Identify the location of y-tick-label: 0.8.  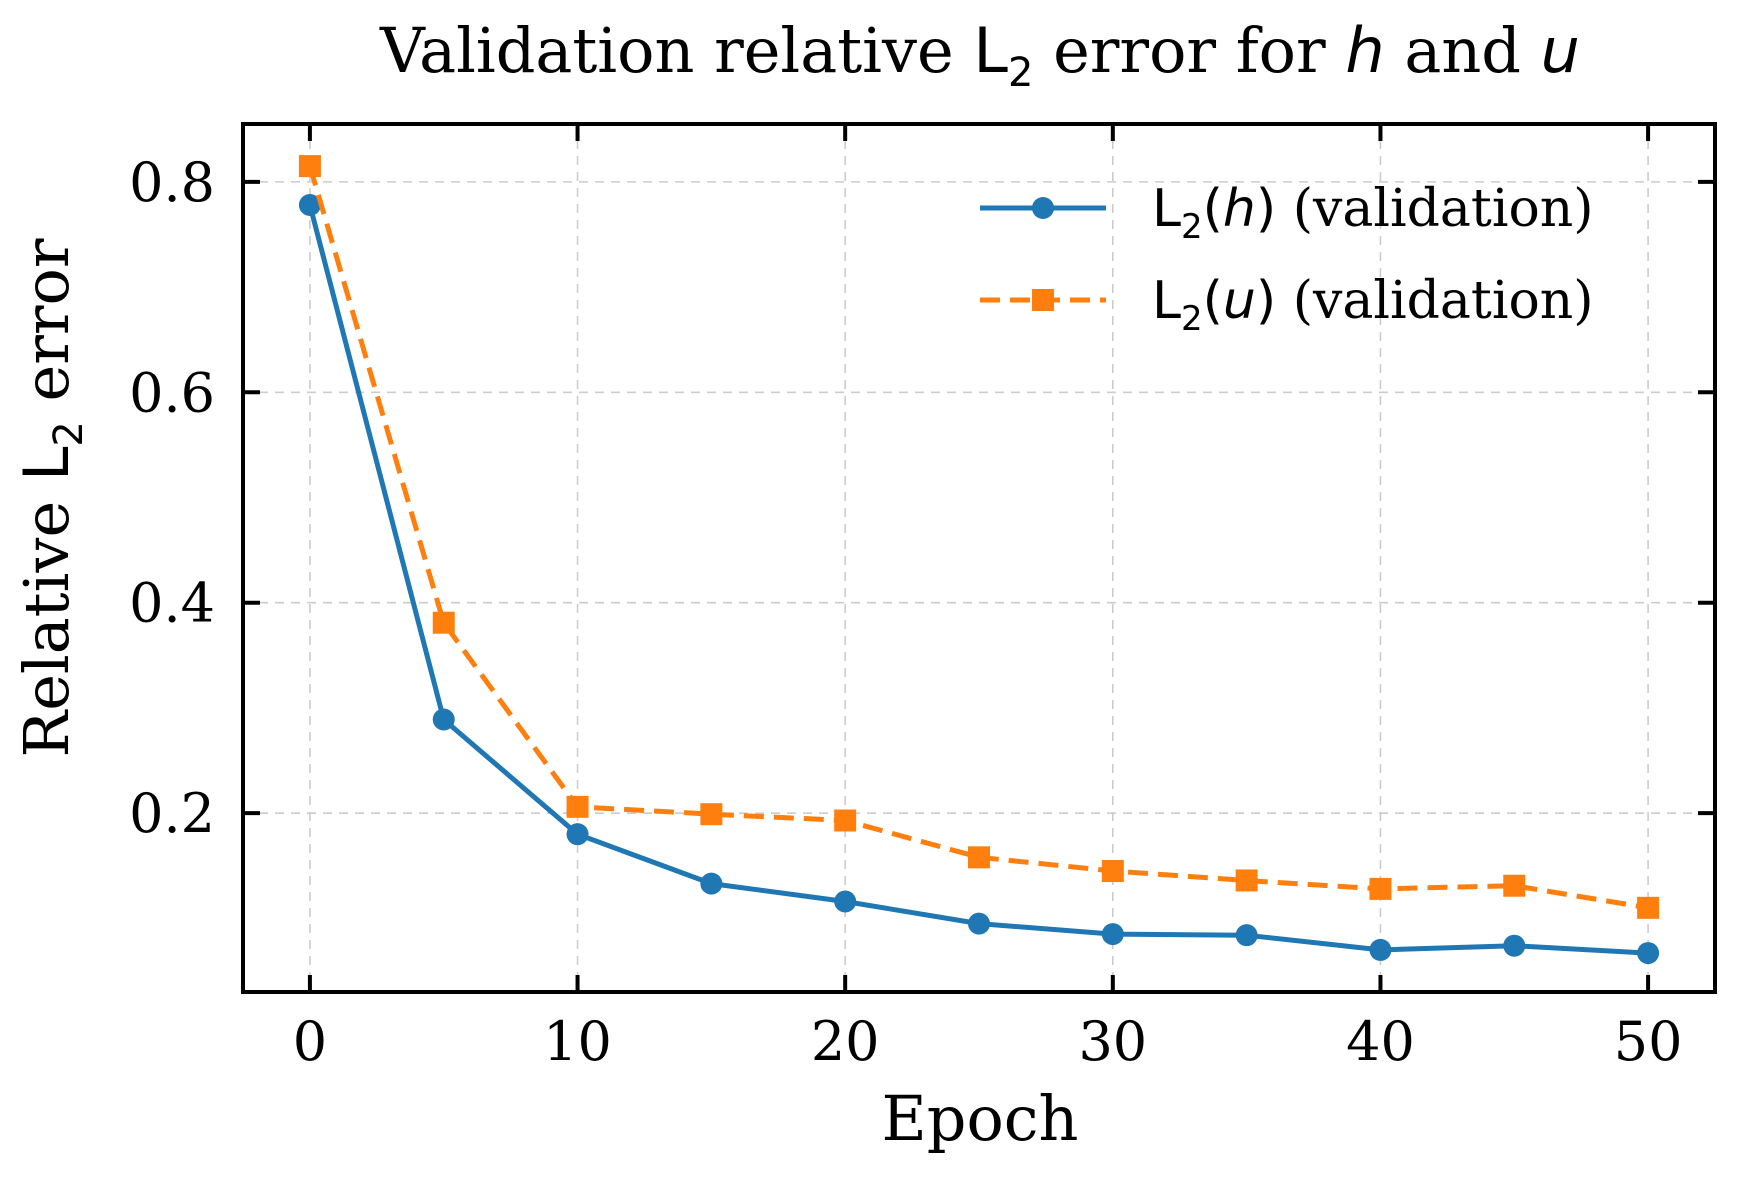
(172, 182).